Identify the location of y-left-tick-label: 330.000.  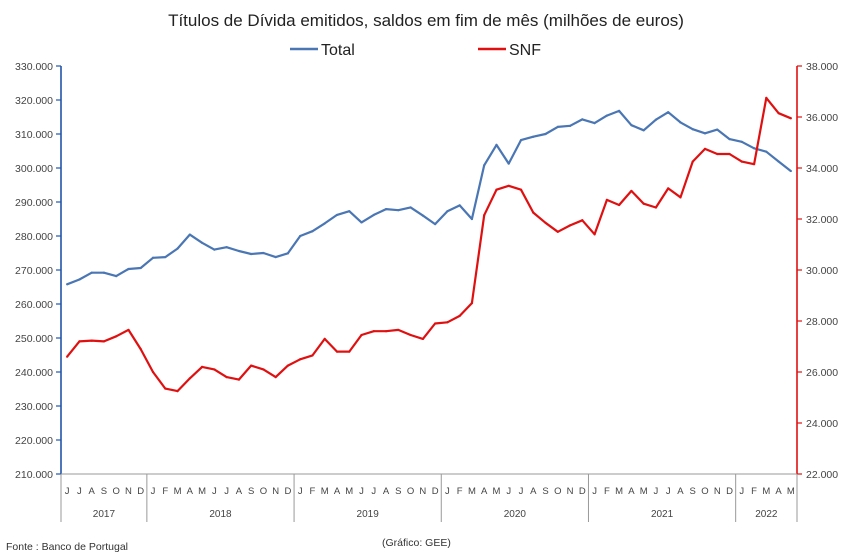
(34, 67).